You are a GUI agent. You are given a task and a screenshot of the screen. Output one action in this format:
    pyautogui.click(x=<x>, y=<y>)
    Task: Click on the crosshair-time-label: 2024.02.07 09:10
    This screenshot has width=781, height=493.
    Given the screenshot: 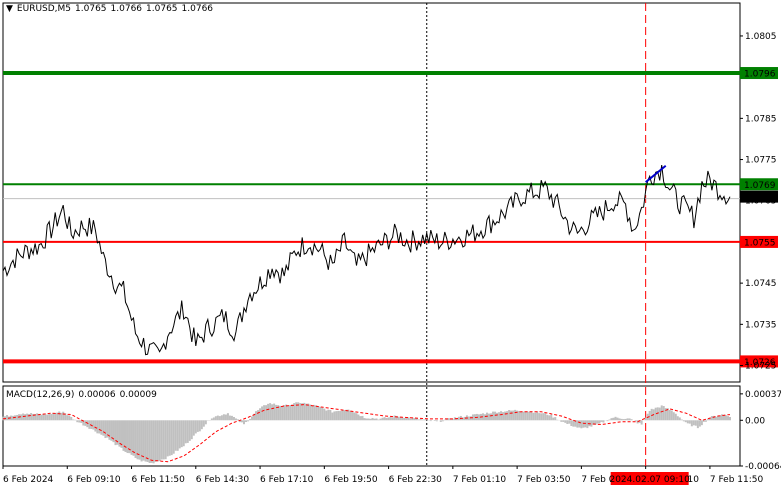 What is the action you would take?
    pyautogui.click(x=649, y=480)
    